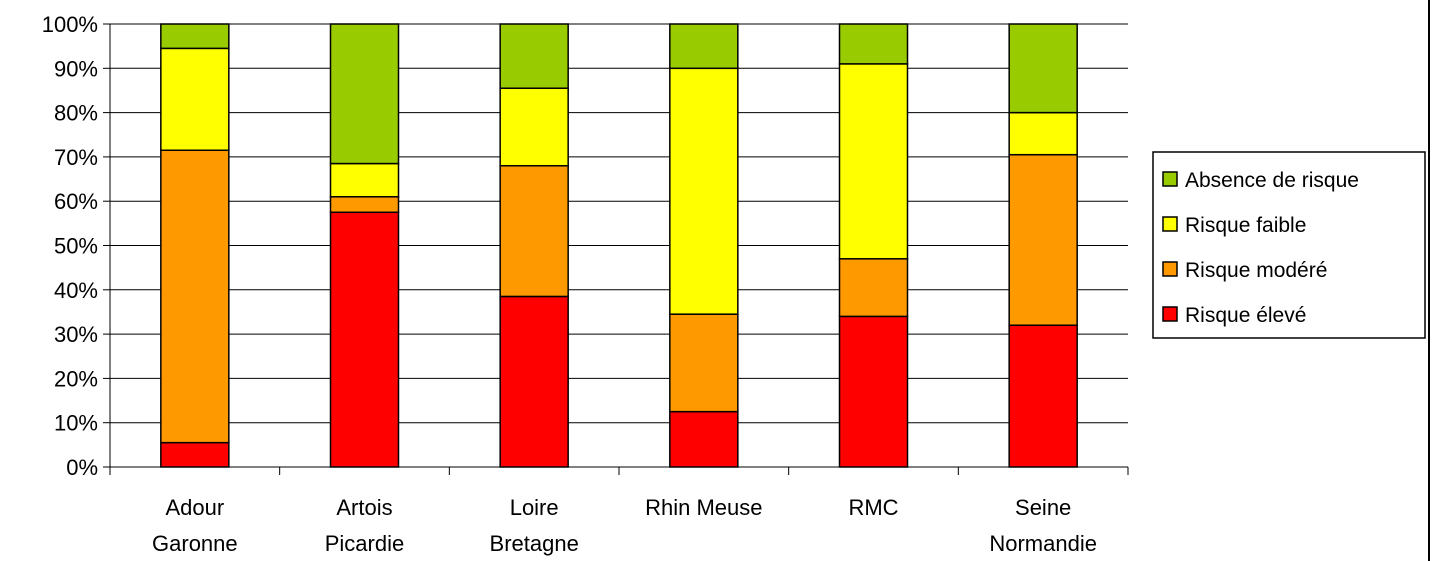 This screenshot has height=561, width=1443. I want to click on x-category-label: Adour Garonne, so click(195, 525).